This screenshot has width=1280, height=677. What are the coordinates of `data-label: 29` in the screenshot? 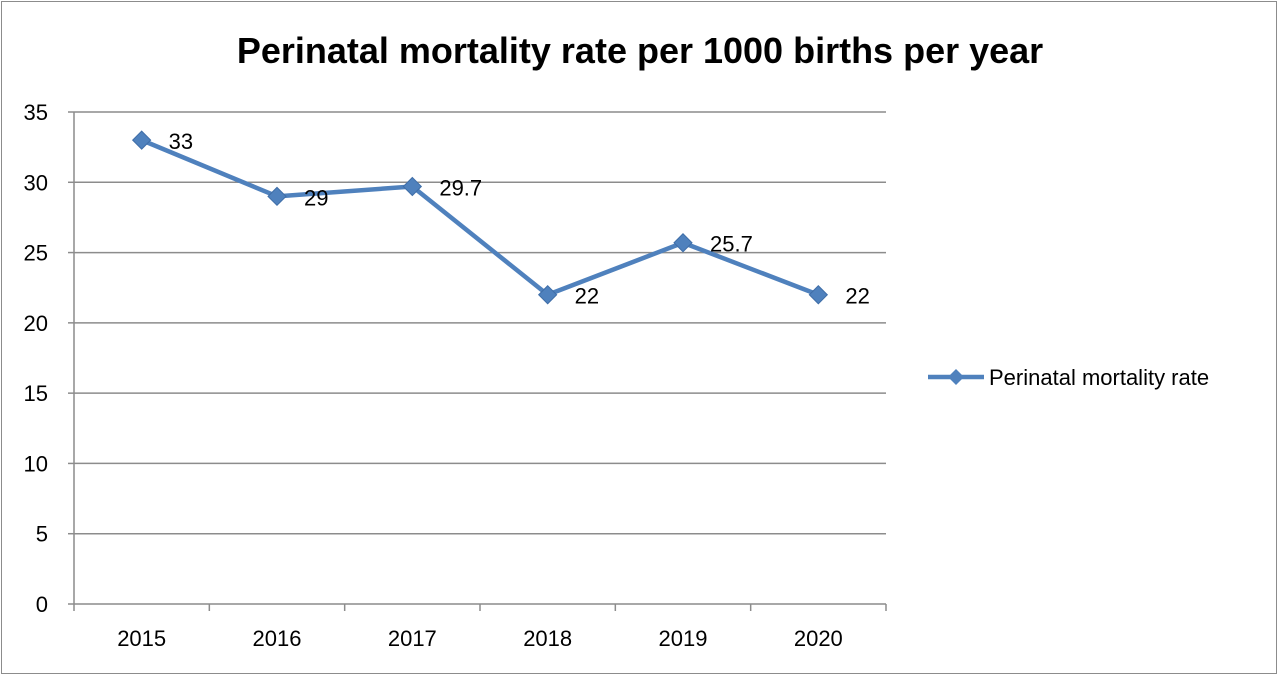 It's located at (316, 197).